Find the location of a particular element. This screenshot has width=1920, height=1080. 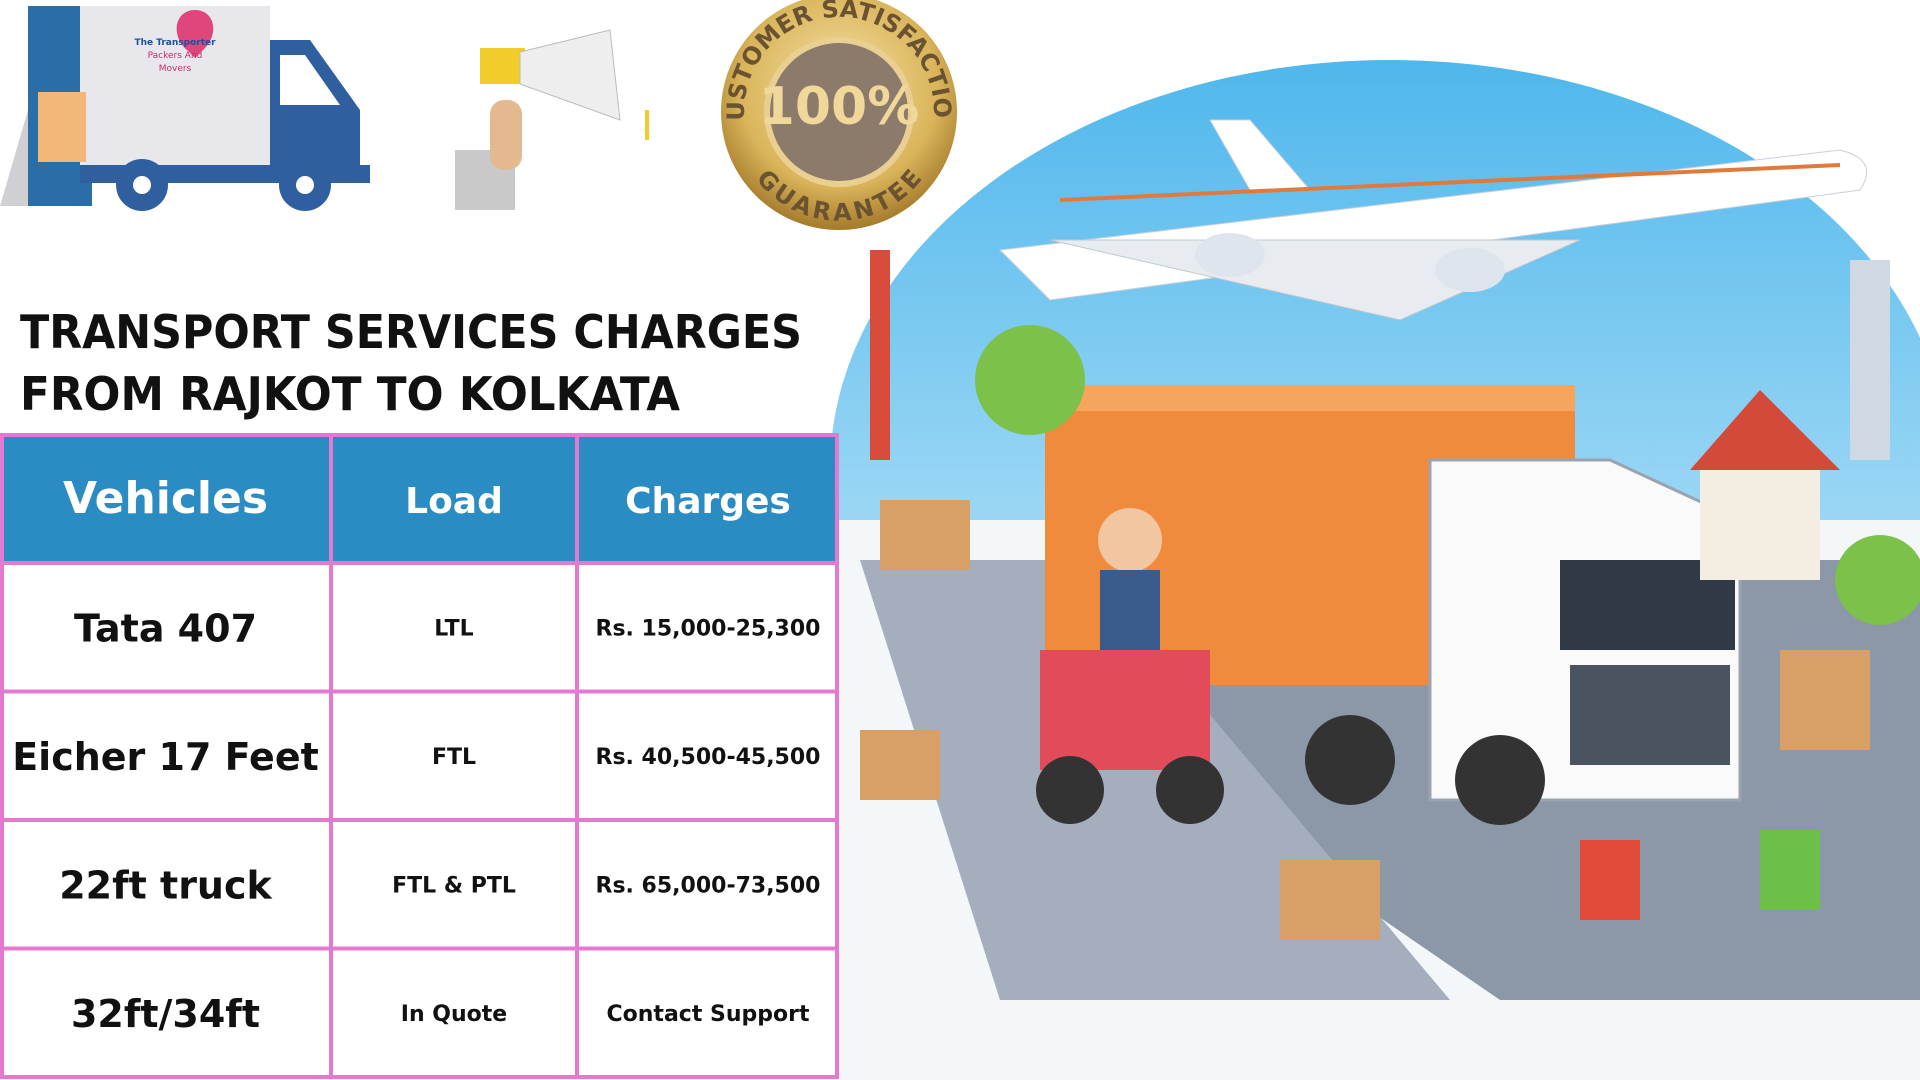

table-header-bg is located at coordinates (419, 499).